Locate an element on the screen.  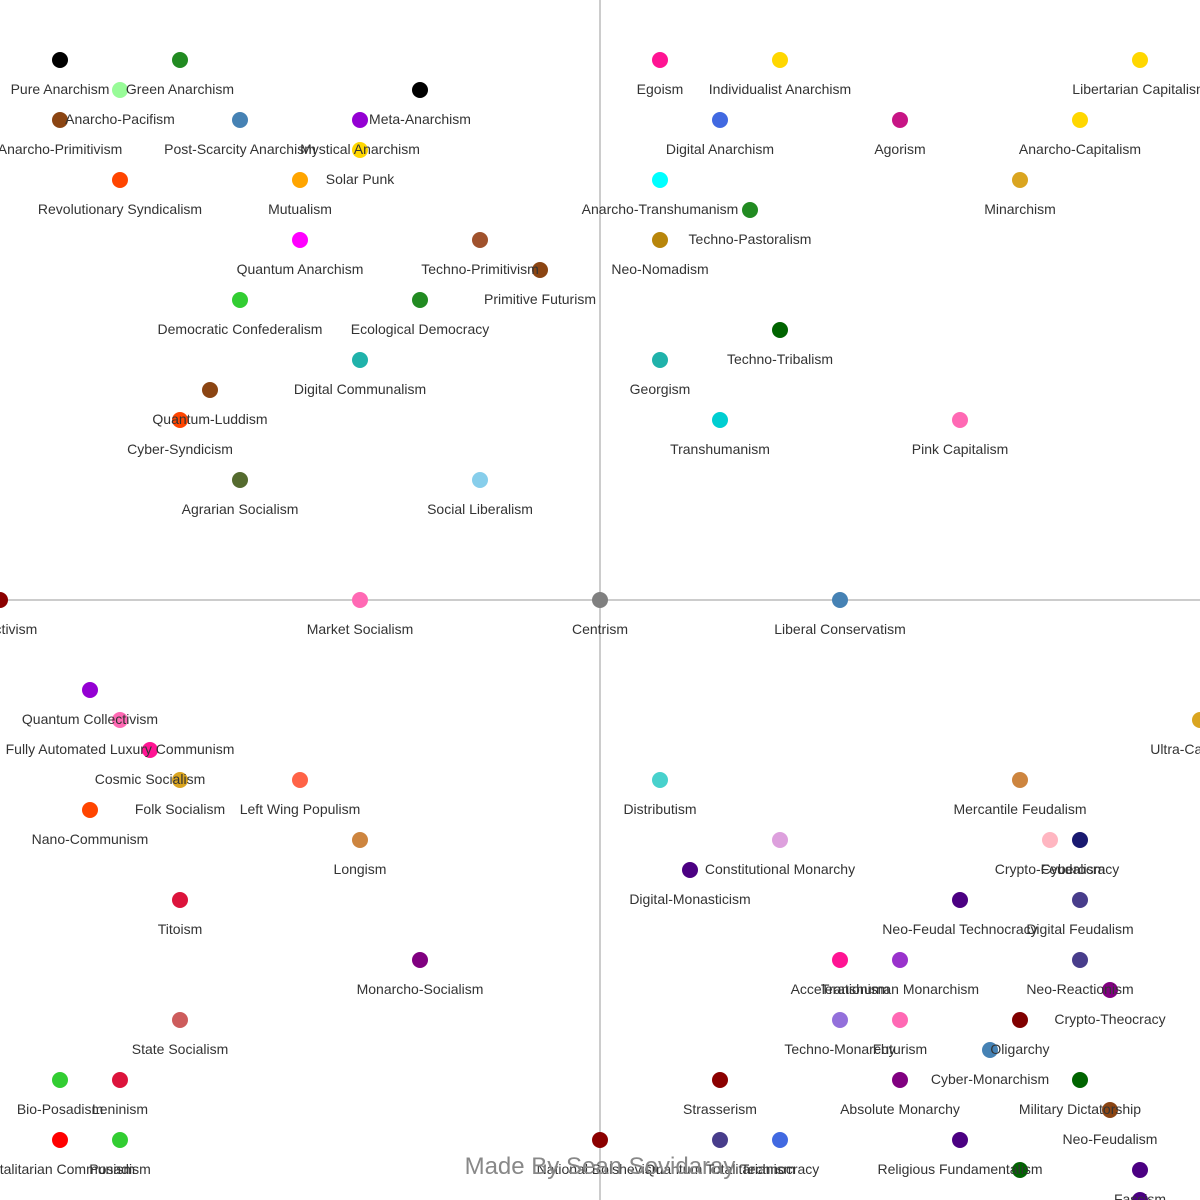
point-label: Agrarian Socialism is located at coordinates (240, 509).